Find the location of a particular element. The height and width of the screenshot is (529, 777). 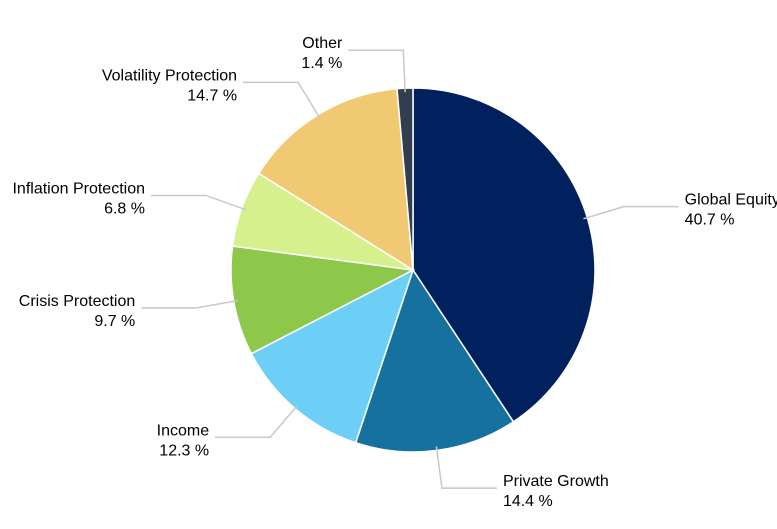

slice-label: Inflation Protection is located at coordinates (78, 188).